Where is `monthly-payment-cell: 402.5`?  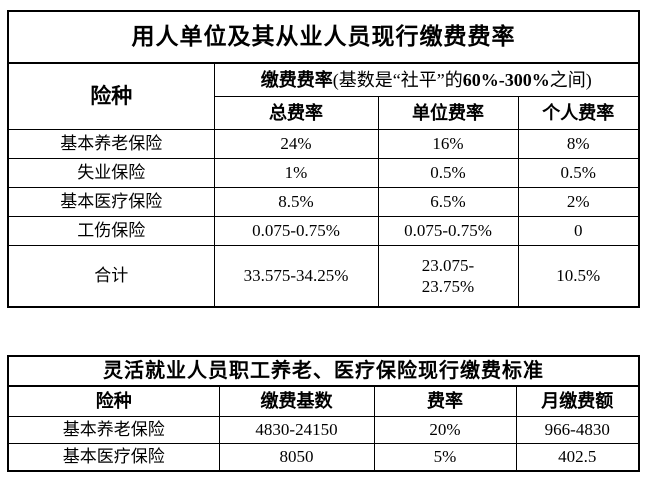
monthly-payment-cell: 402.5 is located at coordinates (577, 457).